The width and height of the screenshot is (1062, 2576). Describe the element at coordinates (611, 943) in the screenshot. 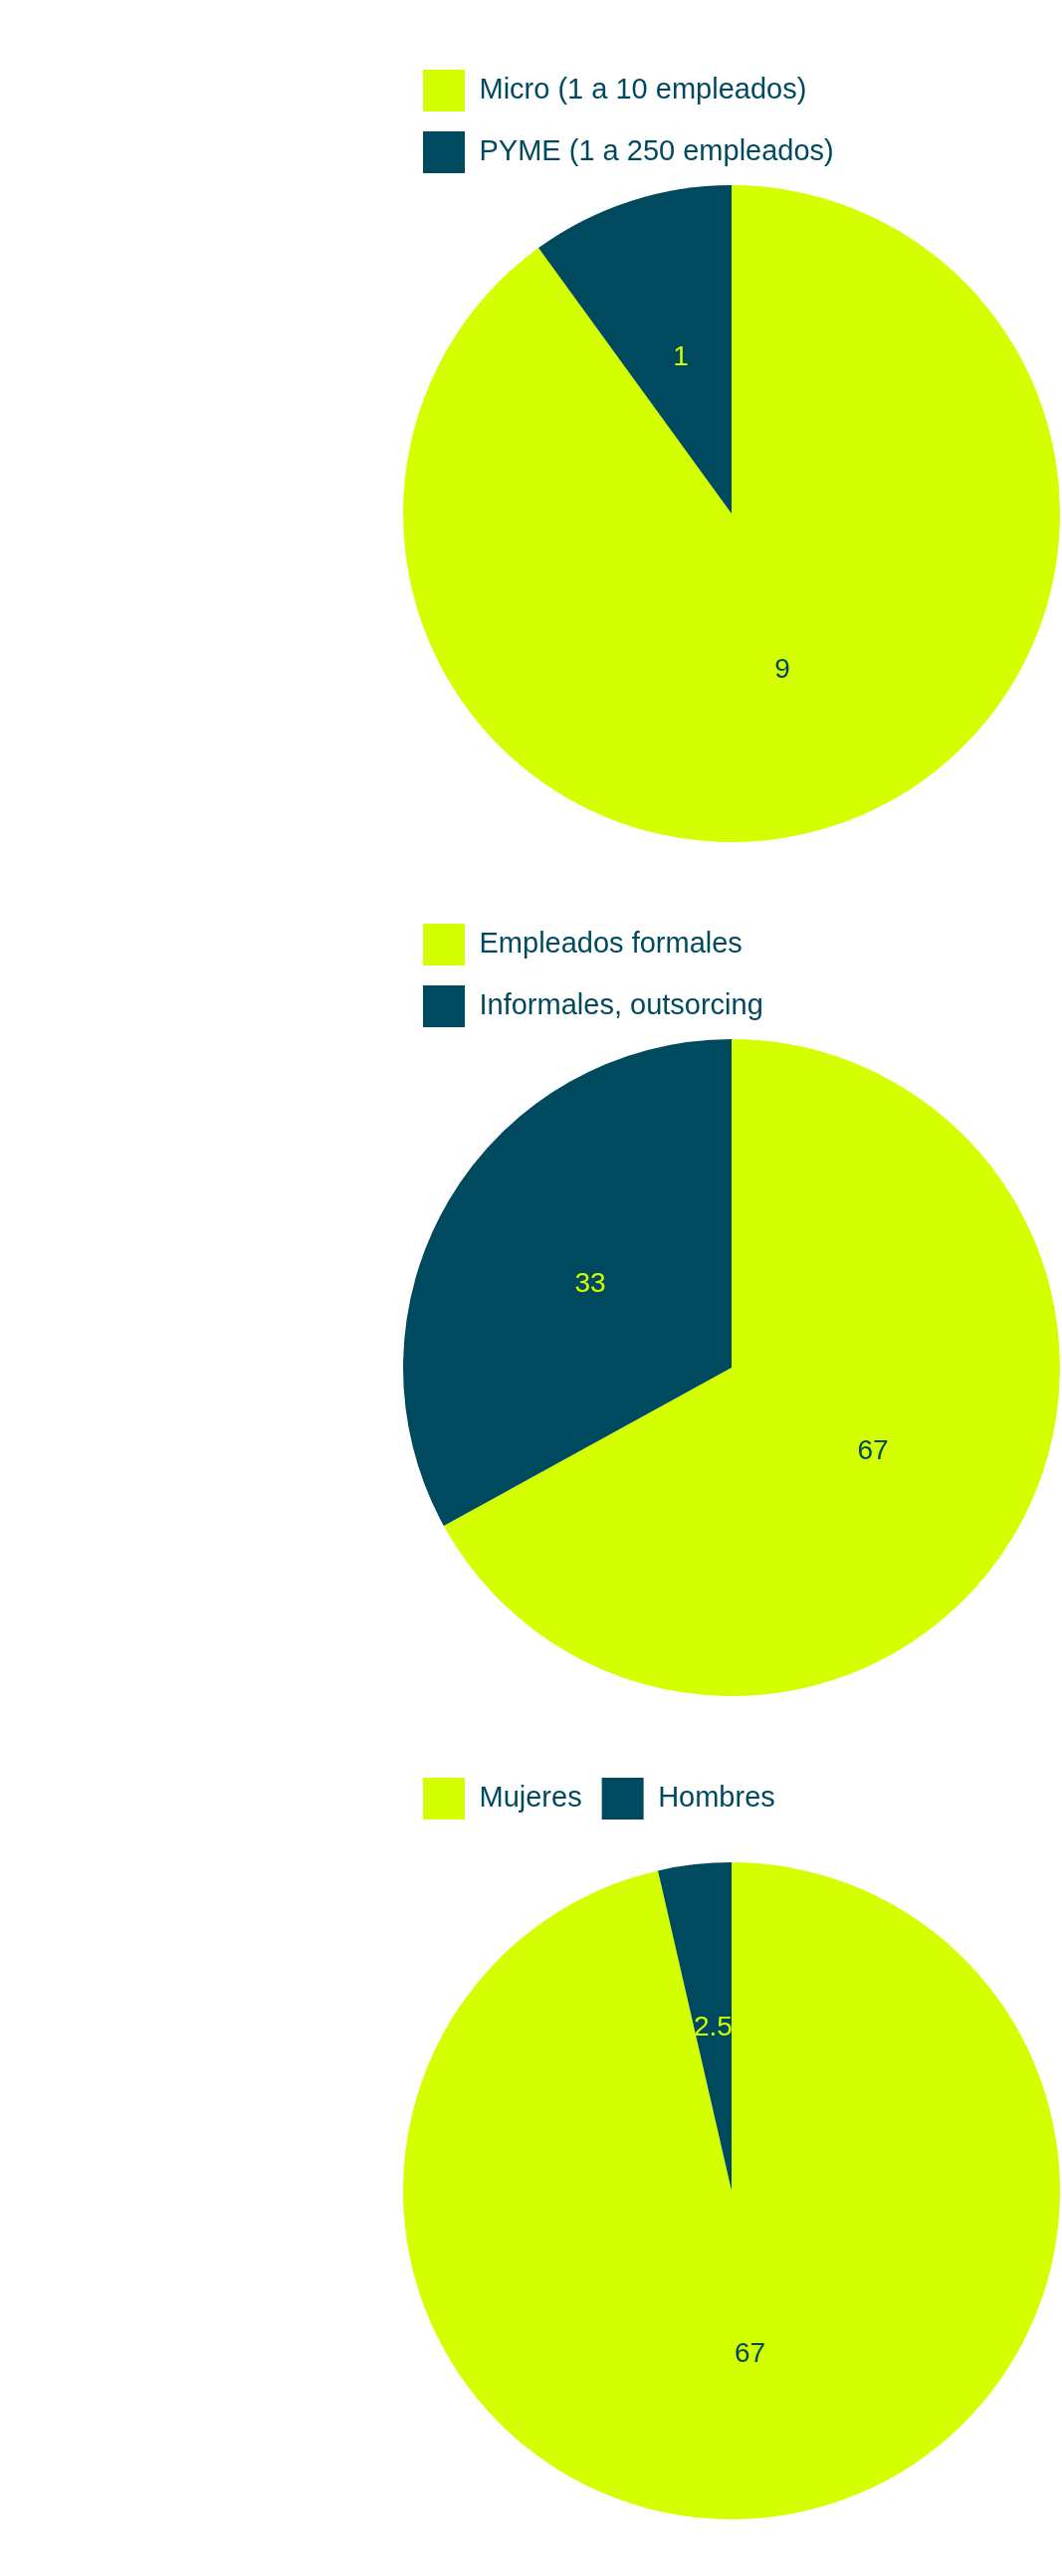

I see `legend-label: Empleados formales` at that location.